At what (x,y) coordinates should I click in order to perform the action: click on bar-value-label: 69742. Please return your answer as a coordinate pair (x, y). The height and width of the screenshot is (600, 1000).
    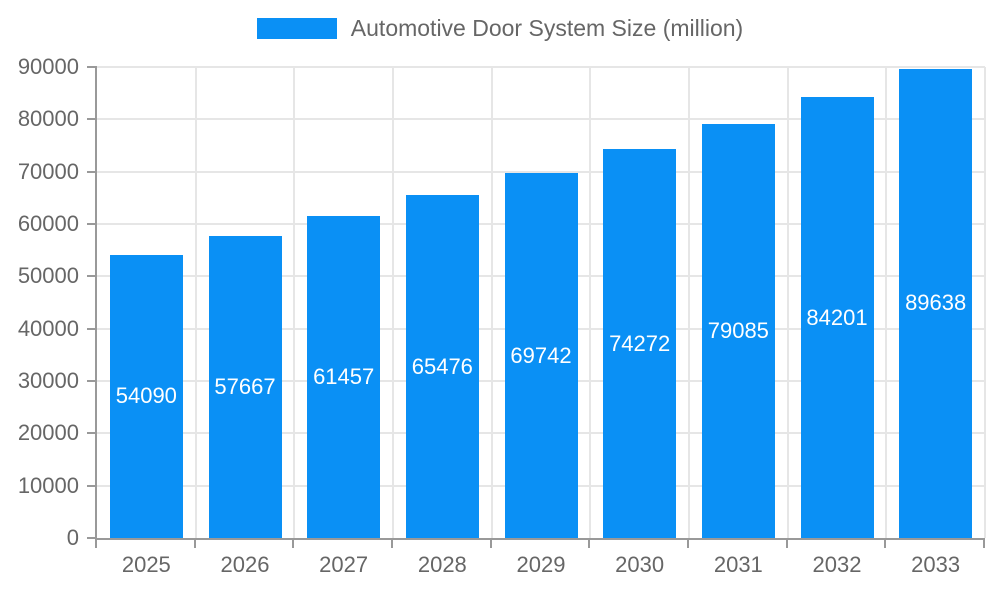
    Looking at the image, I should click on (541, 355).